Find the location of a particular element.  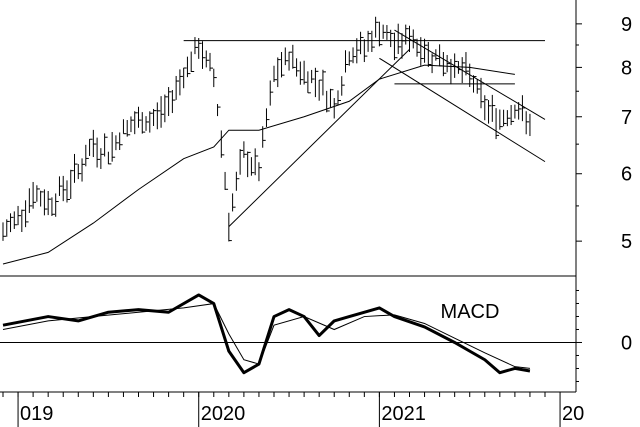

x-tick-label: 2021 is located at coordinates (403, 414).